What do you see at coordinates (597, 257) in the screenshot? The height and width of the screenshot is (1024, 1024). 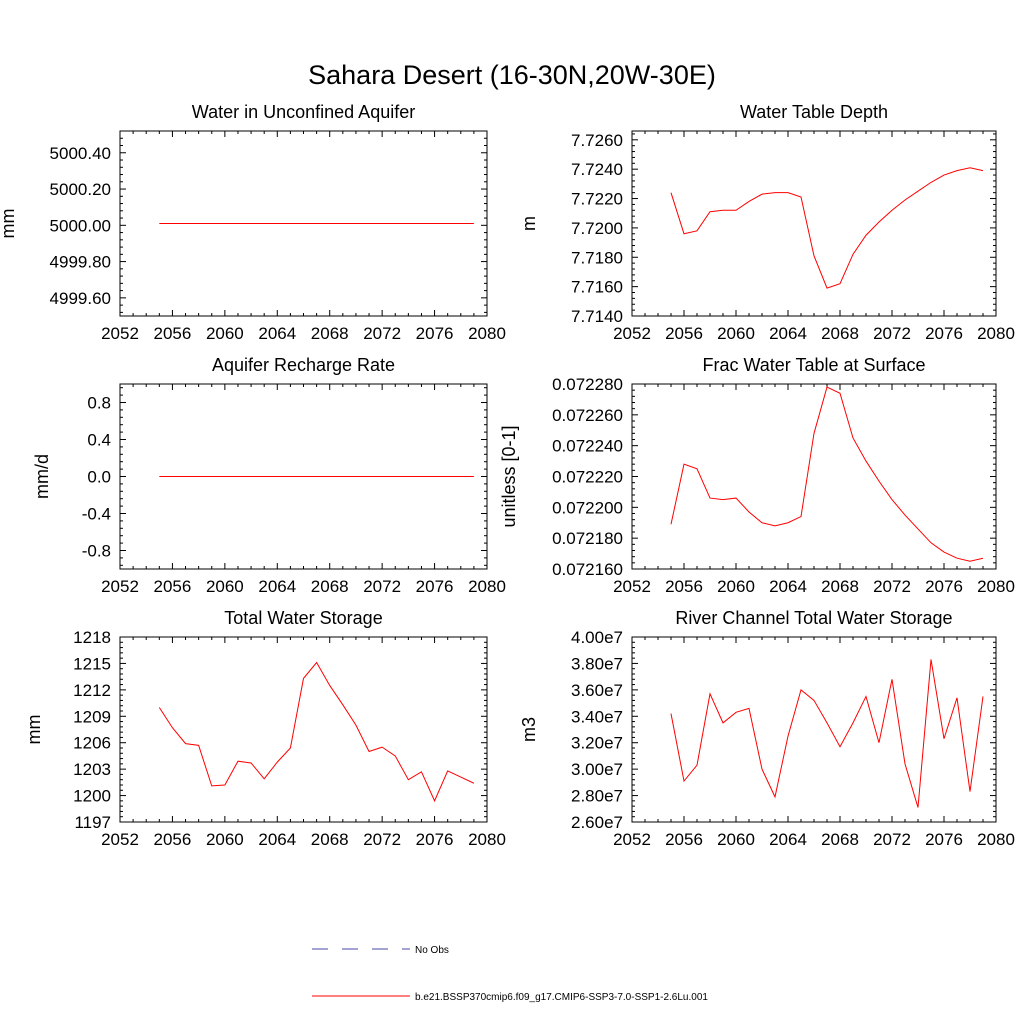 I see `y-tick-label: 7.7180` at bounding box center [597, 257].